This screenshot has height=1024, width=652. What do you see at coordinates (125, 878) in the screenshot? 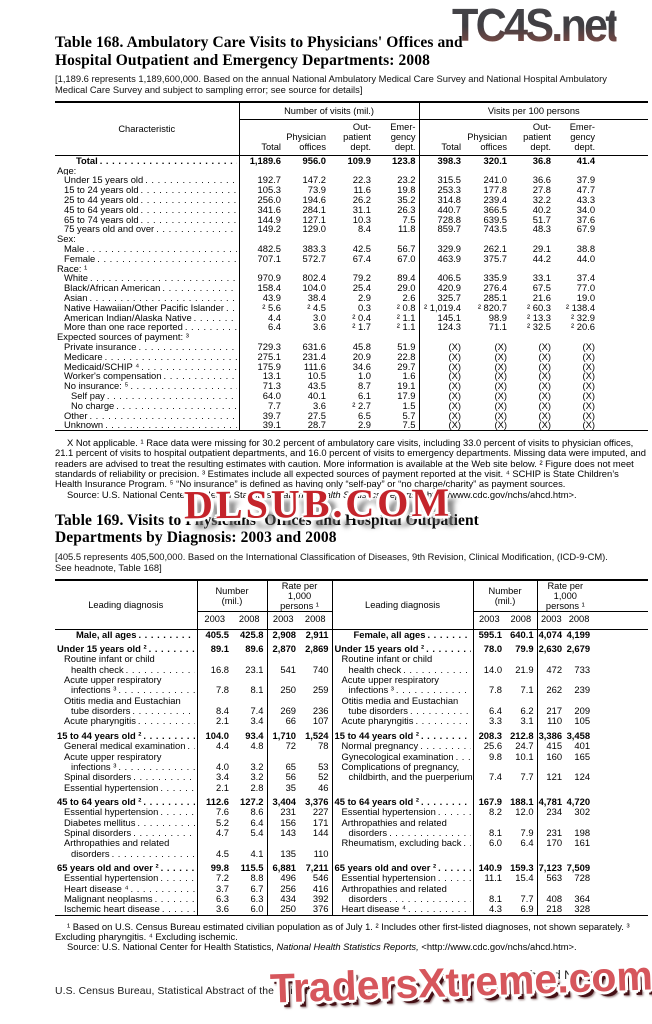
I see `row-label: Essential hypertension` at bounding box center [125, 878].